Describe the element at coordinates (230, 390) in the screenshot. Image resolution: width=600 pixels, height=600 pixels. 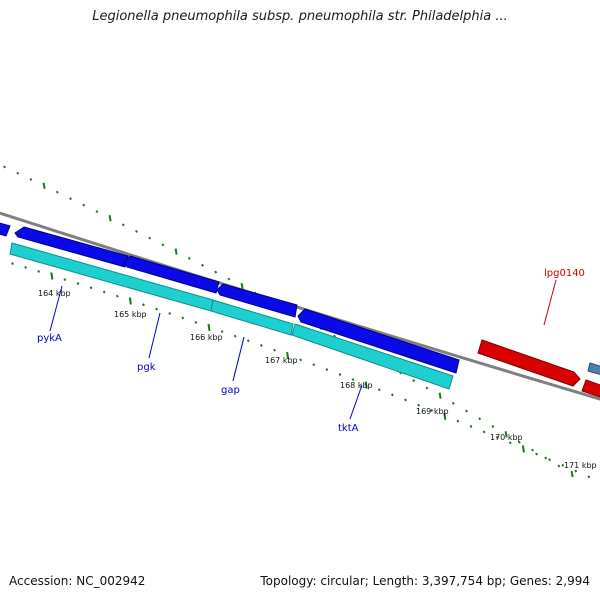
I see `gene-label-gap: gap` at that location.